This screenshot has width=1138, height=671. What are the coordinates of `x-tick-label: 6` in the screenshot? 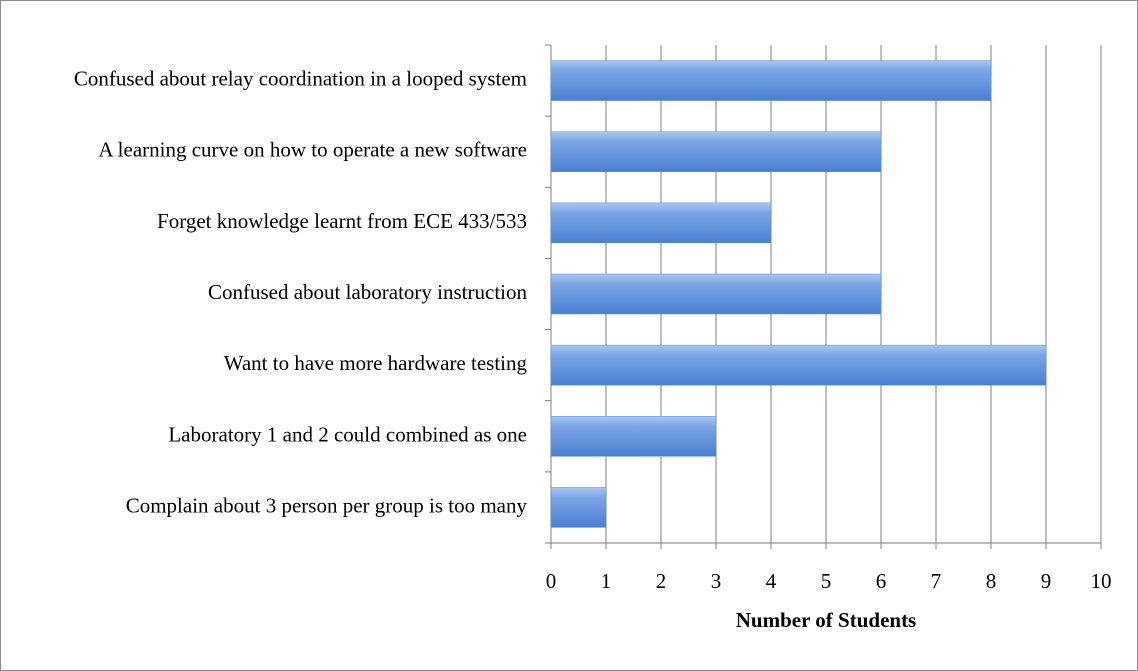 It's located at (881, 581).